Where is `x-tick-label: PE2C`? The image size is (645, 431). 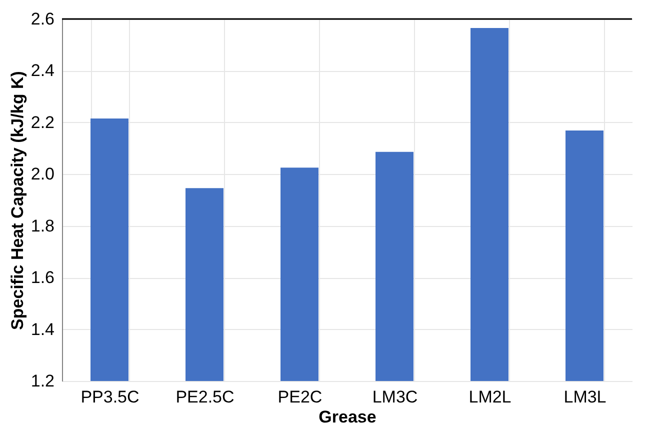
x-tick-label: PE2C is located at coordinates (300, 397).